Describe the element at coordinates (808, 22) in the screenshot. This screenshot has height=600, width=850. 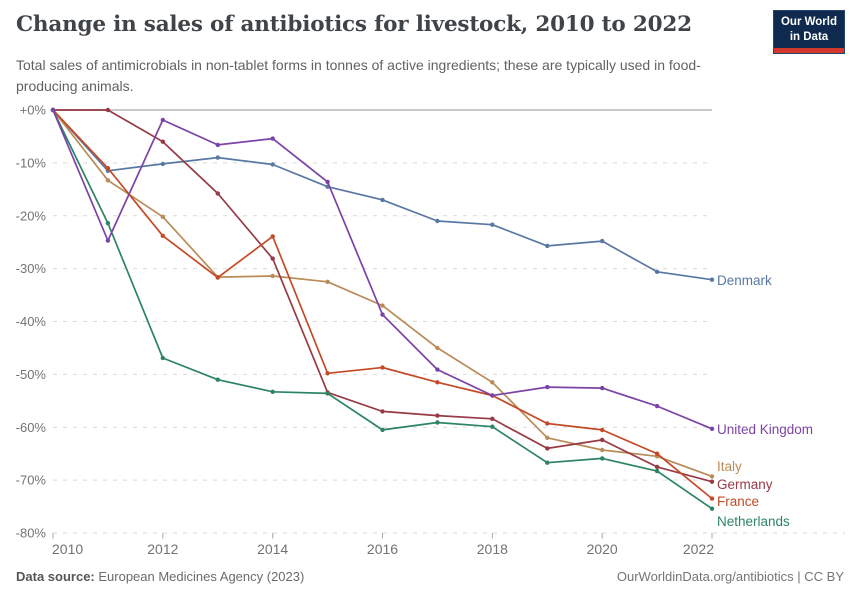
I see `owid-logo-line1: Our World` at that location.